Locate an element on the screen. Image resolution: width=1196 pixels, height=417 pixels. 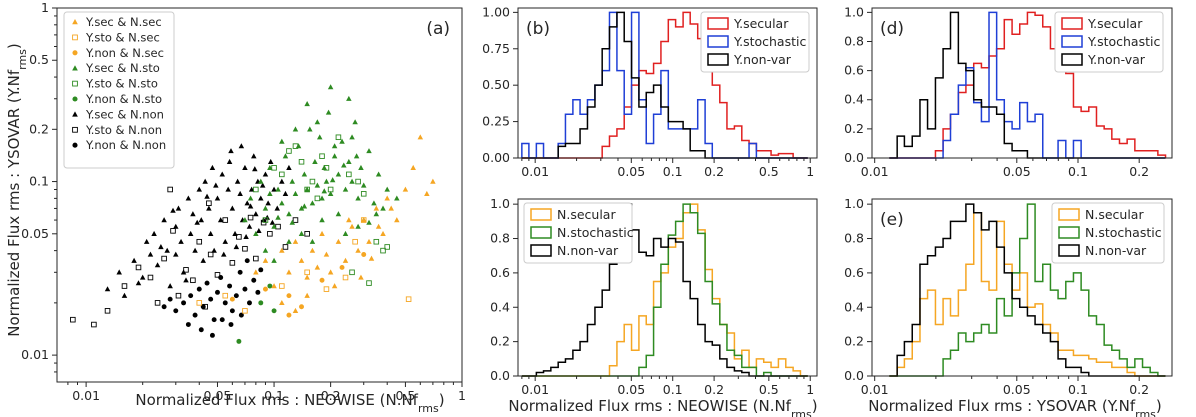
legend-label-a: Y.sec & N.sto is located at coordinates (122, 68).